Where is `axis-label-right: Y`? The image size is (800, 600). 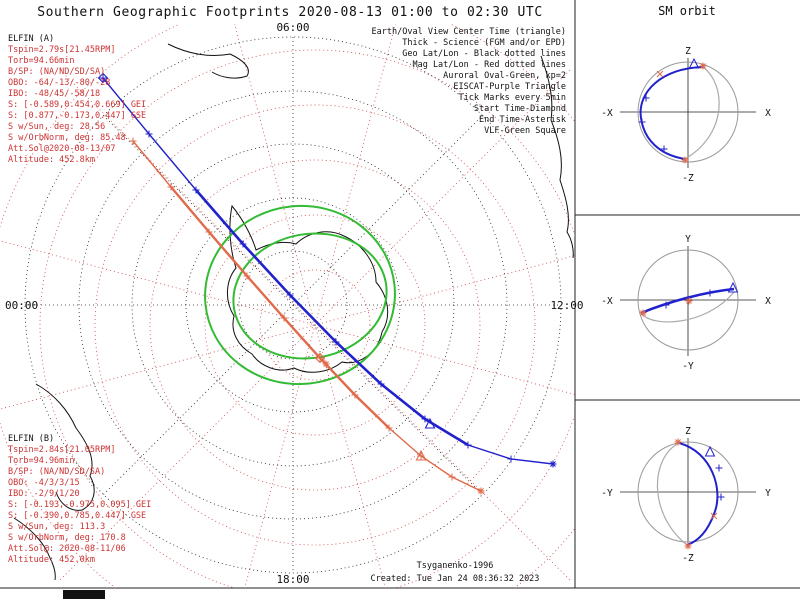
axis-label-right: Y is located at coordinates (768, 493).